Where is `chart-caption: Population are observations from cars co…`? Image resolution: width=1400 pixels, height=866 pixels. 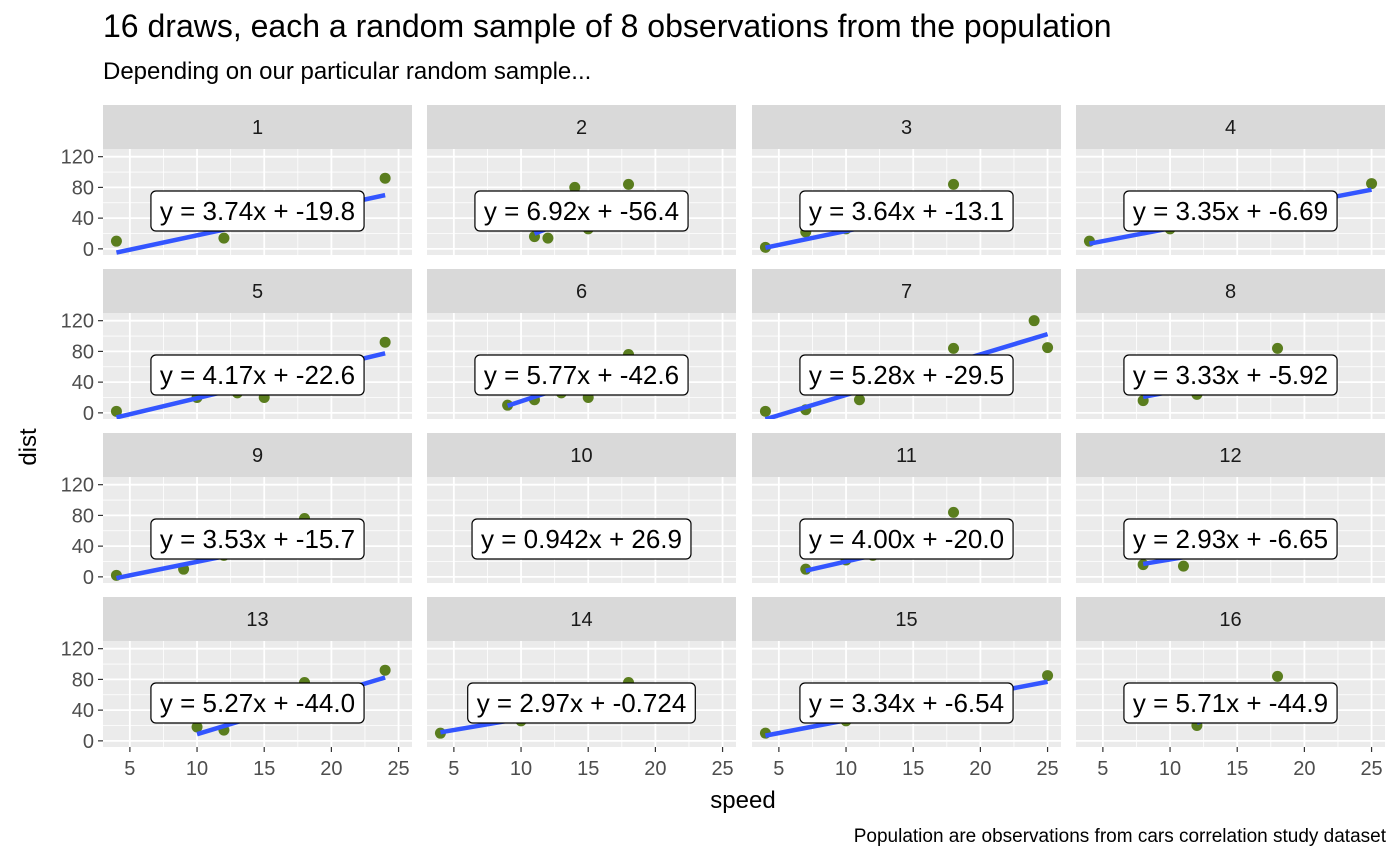 chart-caption: Population are observations from cars co… is located at coordinates (1119, 836).